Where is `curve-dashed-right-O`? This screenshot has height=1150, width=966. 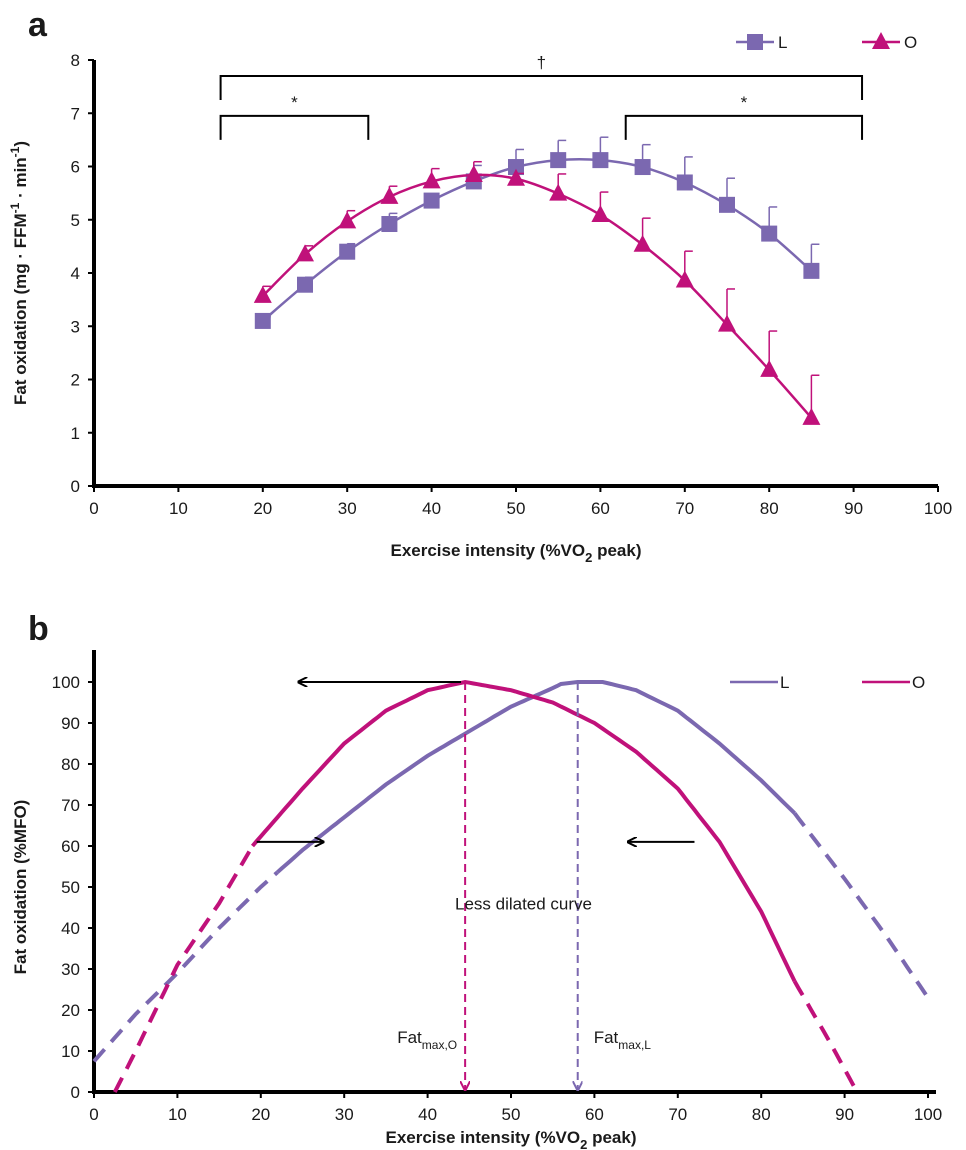
curve-dashed-right-O is located at coordinates (825, 1036).